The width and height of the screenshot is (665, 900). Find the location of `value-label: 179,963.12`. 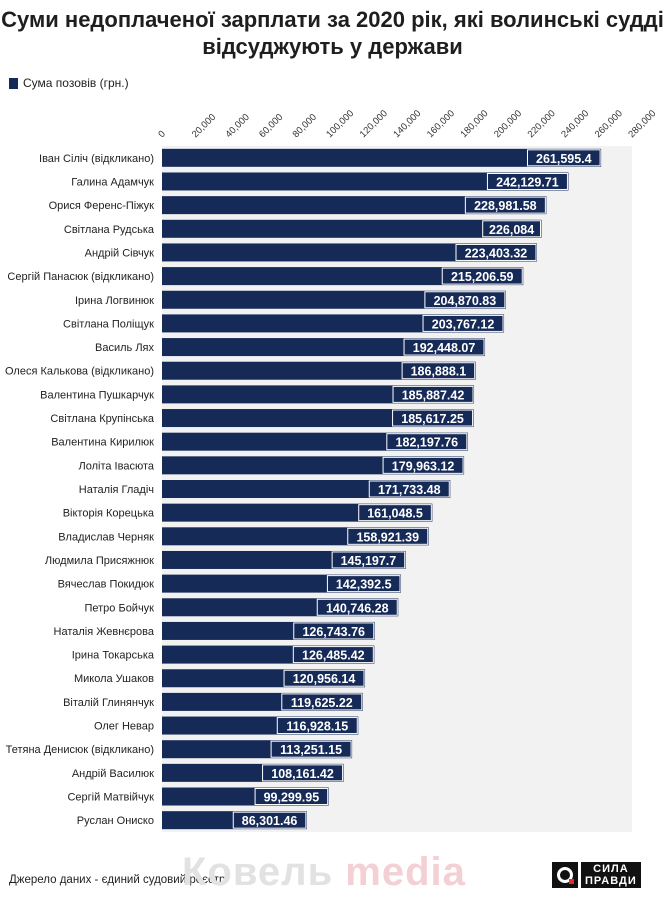

value-label: 179,963.12 is located at coordinates (423, 466).